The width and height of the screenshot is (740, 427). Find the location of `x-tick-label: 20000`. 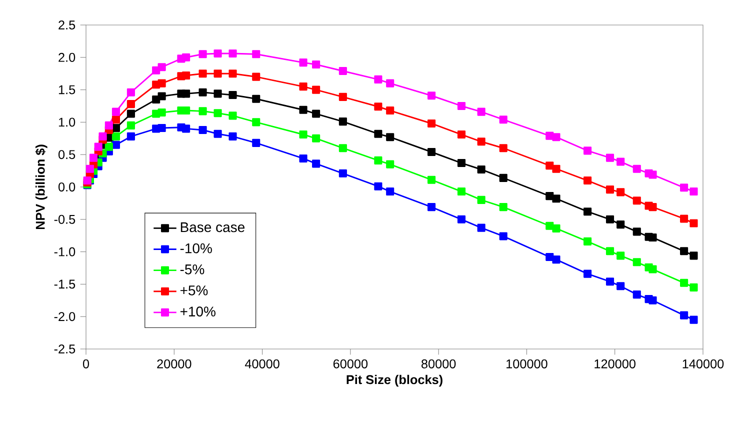

x-tick-label: 20000 is located at coordinates (174, 363).